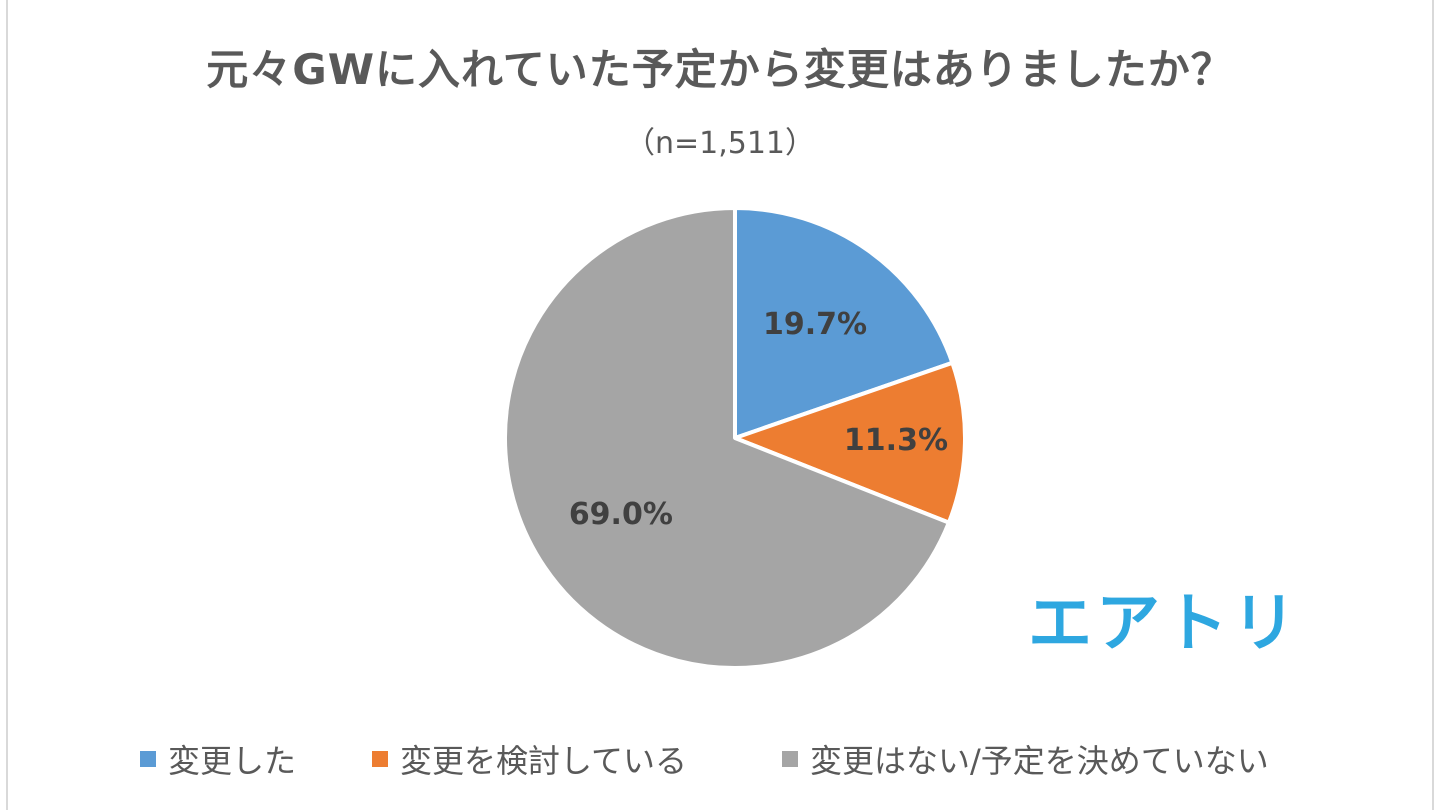 The width and height of the screenshot is (1440, 810). I want to click on data-label-considering: 11.3%, so click(896, 440).